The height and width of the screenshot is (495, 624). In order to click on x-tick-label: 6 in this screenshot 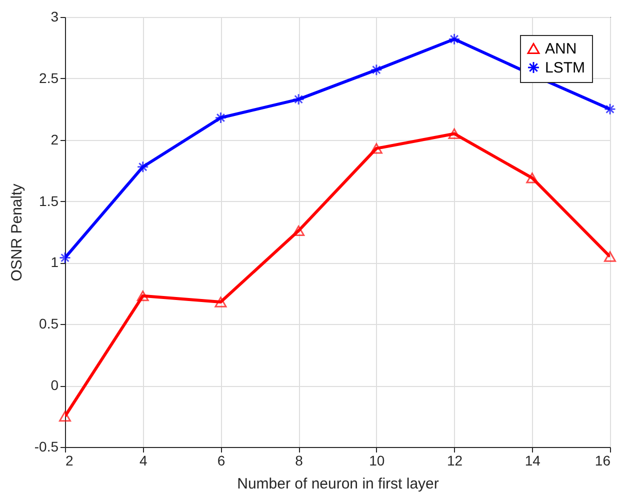, I will do `click(221, 460)`.